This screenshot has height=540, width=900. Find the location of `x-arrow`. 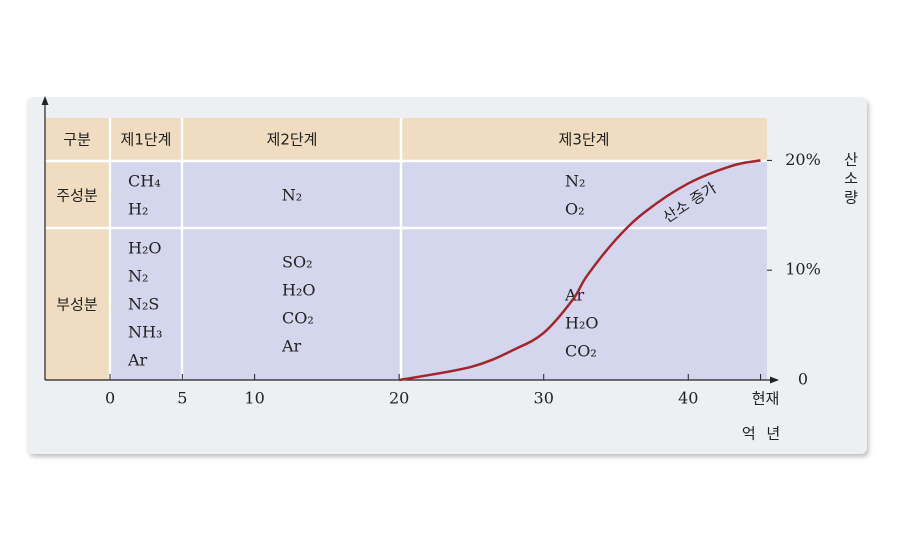

x-arrow is located at coordinates (774, 380).